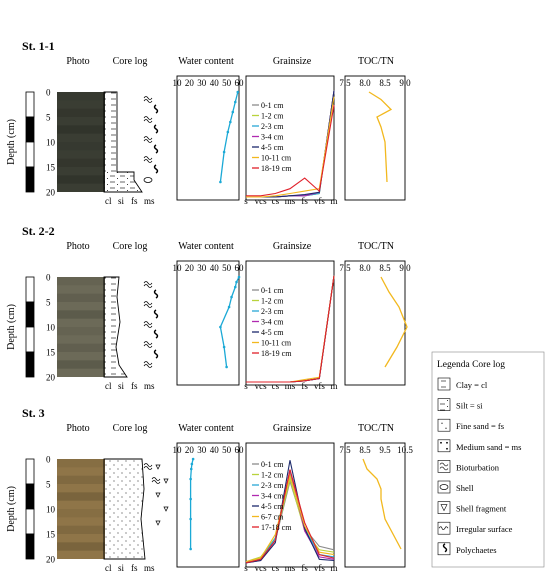  What do you see at coordinates (445, 548) in the screenshot?
I see `polychaete-glyph` at bounding box center [445, 548].